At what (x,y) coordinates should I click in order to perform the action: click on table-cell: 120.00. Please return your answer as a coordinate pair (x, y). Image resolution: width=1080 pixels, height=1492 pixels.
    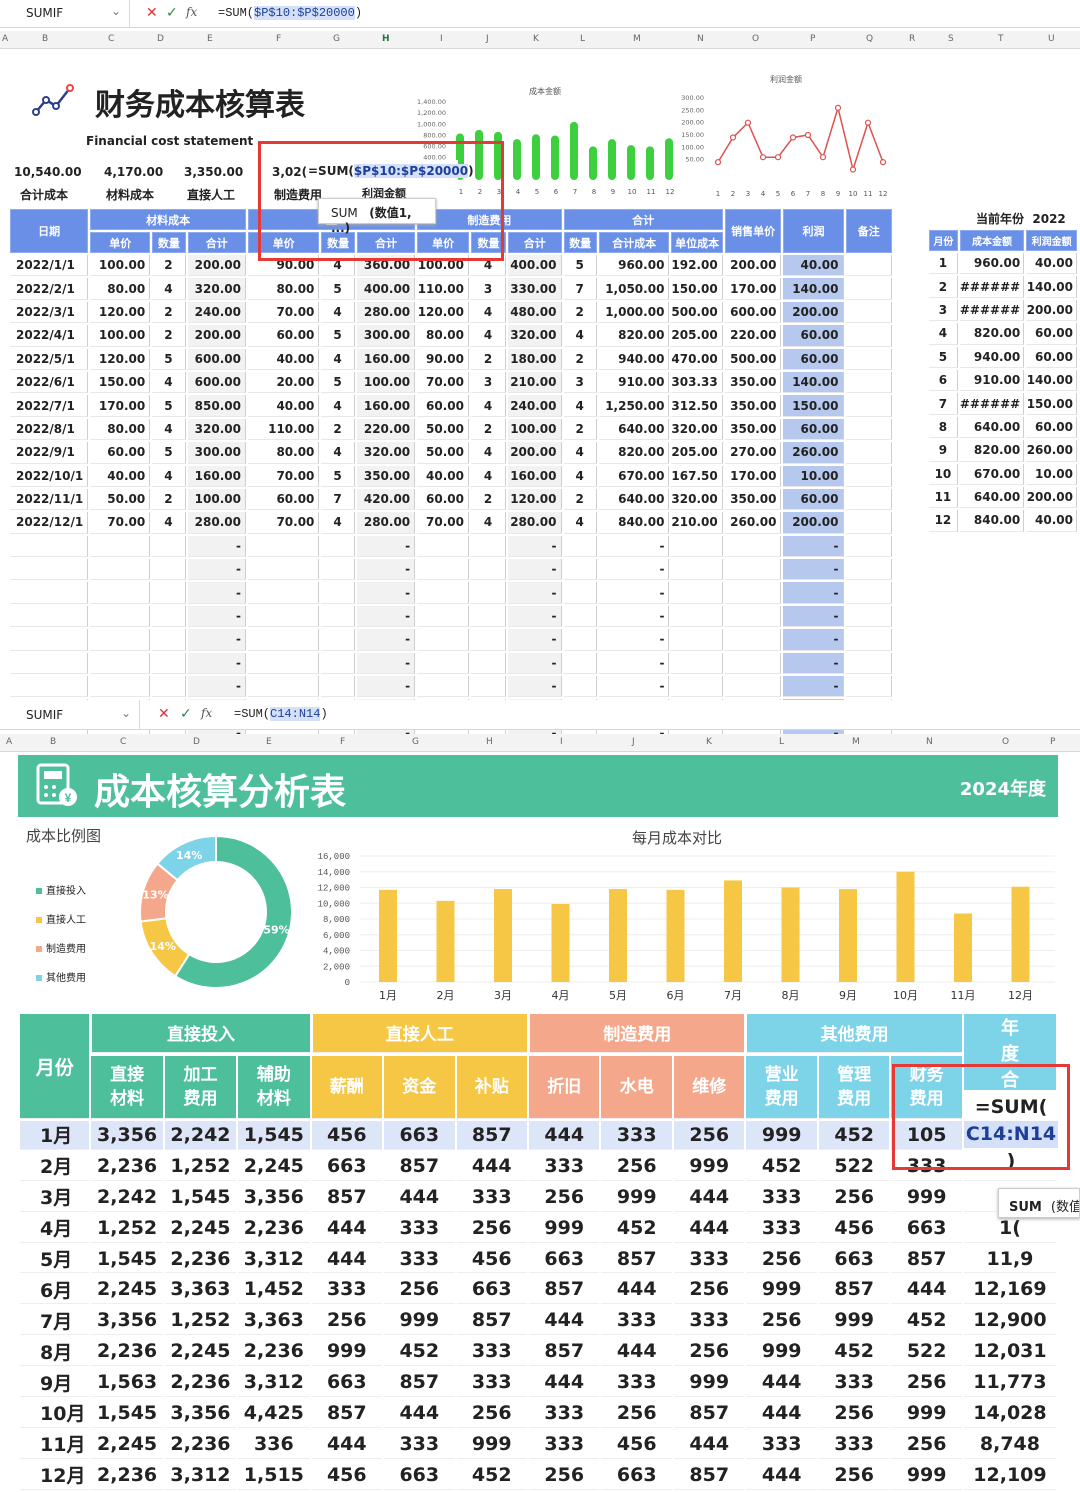
    Looking at the image, I should click on (120, 359).